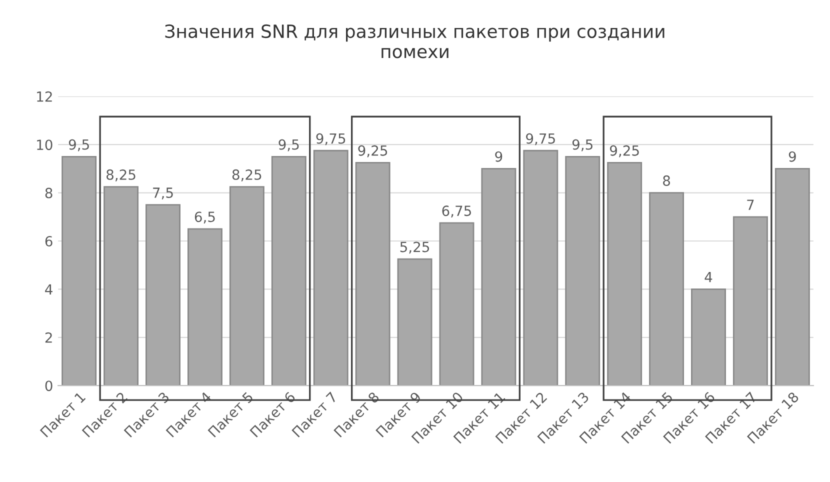 Image resolution: width=830 pixels, height=482 pixels. I want to click on data-label: 6,75, so click(456, 212).